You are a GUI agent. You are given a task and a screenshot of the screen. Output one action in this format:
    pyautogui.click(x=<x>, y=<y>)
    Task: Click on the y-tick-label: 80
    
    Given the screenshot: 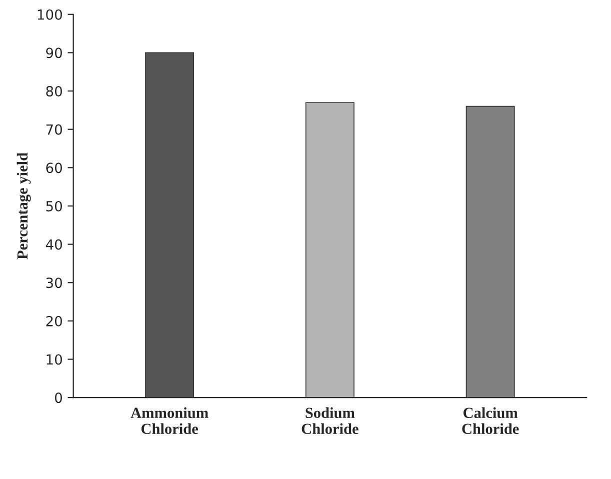 What is the action you would take?
    pyautogui.click(x=54, y=91)
    